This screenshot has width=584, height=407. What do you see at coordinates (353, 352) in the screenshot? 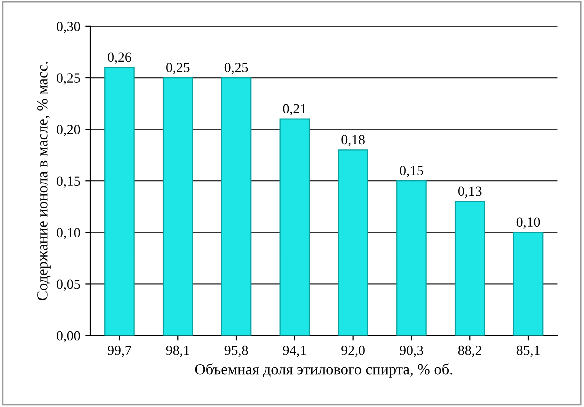
I see `x-tick-label: 92,0` at bounding box center [353, 352].